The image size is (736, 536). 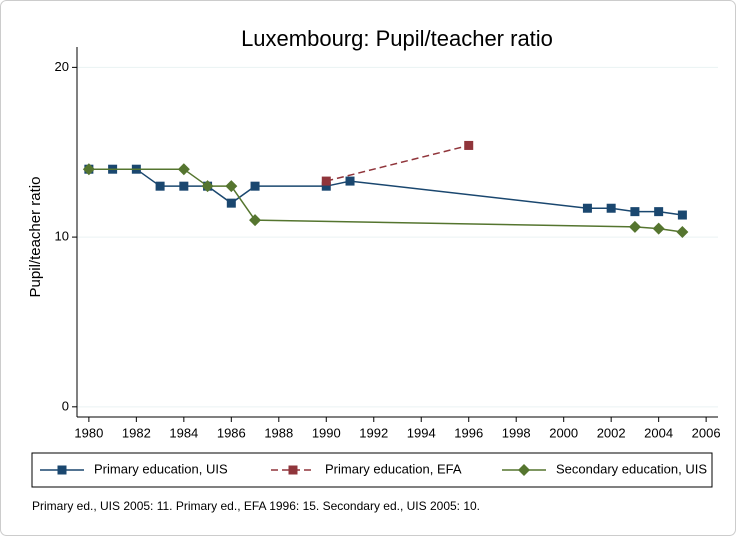 I want to click on y-tick-label: 20, so click(x=62, y=66).